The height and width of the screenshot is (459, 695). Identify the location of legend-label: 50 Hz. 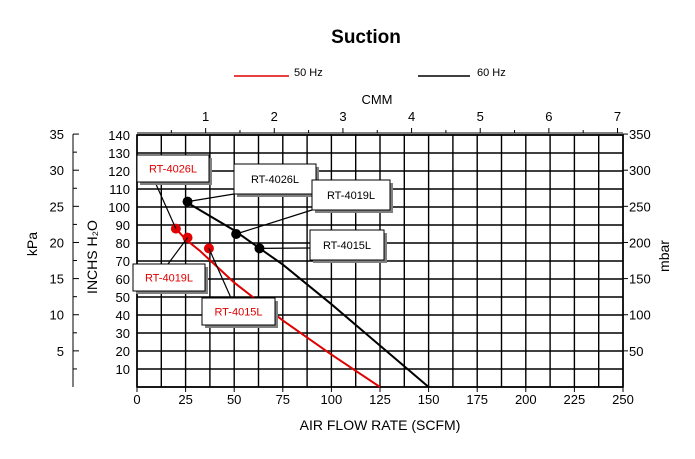
(308, 73).